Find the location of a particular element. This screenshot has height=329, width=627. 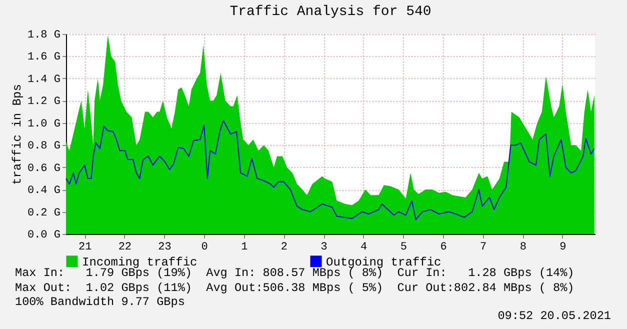

x-tick-label: 0 is located at coordinates (204, 248).